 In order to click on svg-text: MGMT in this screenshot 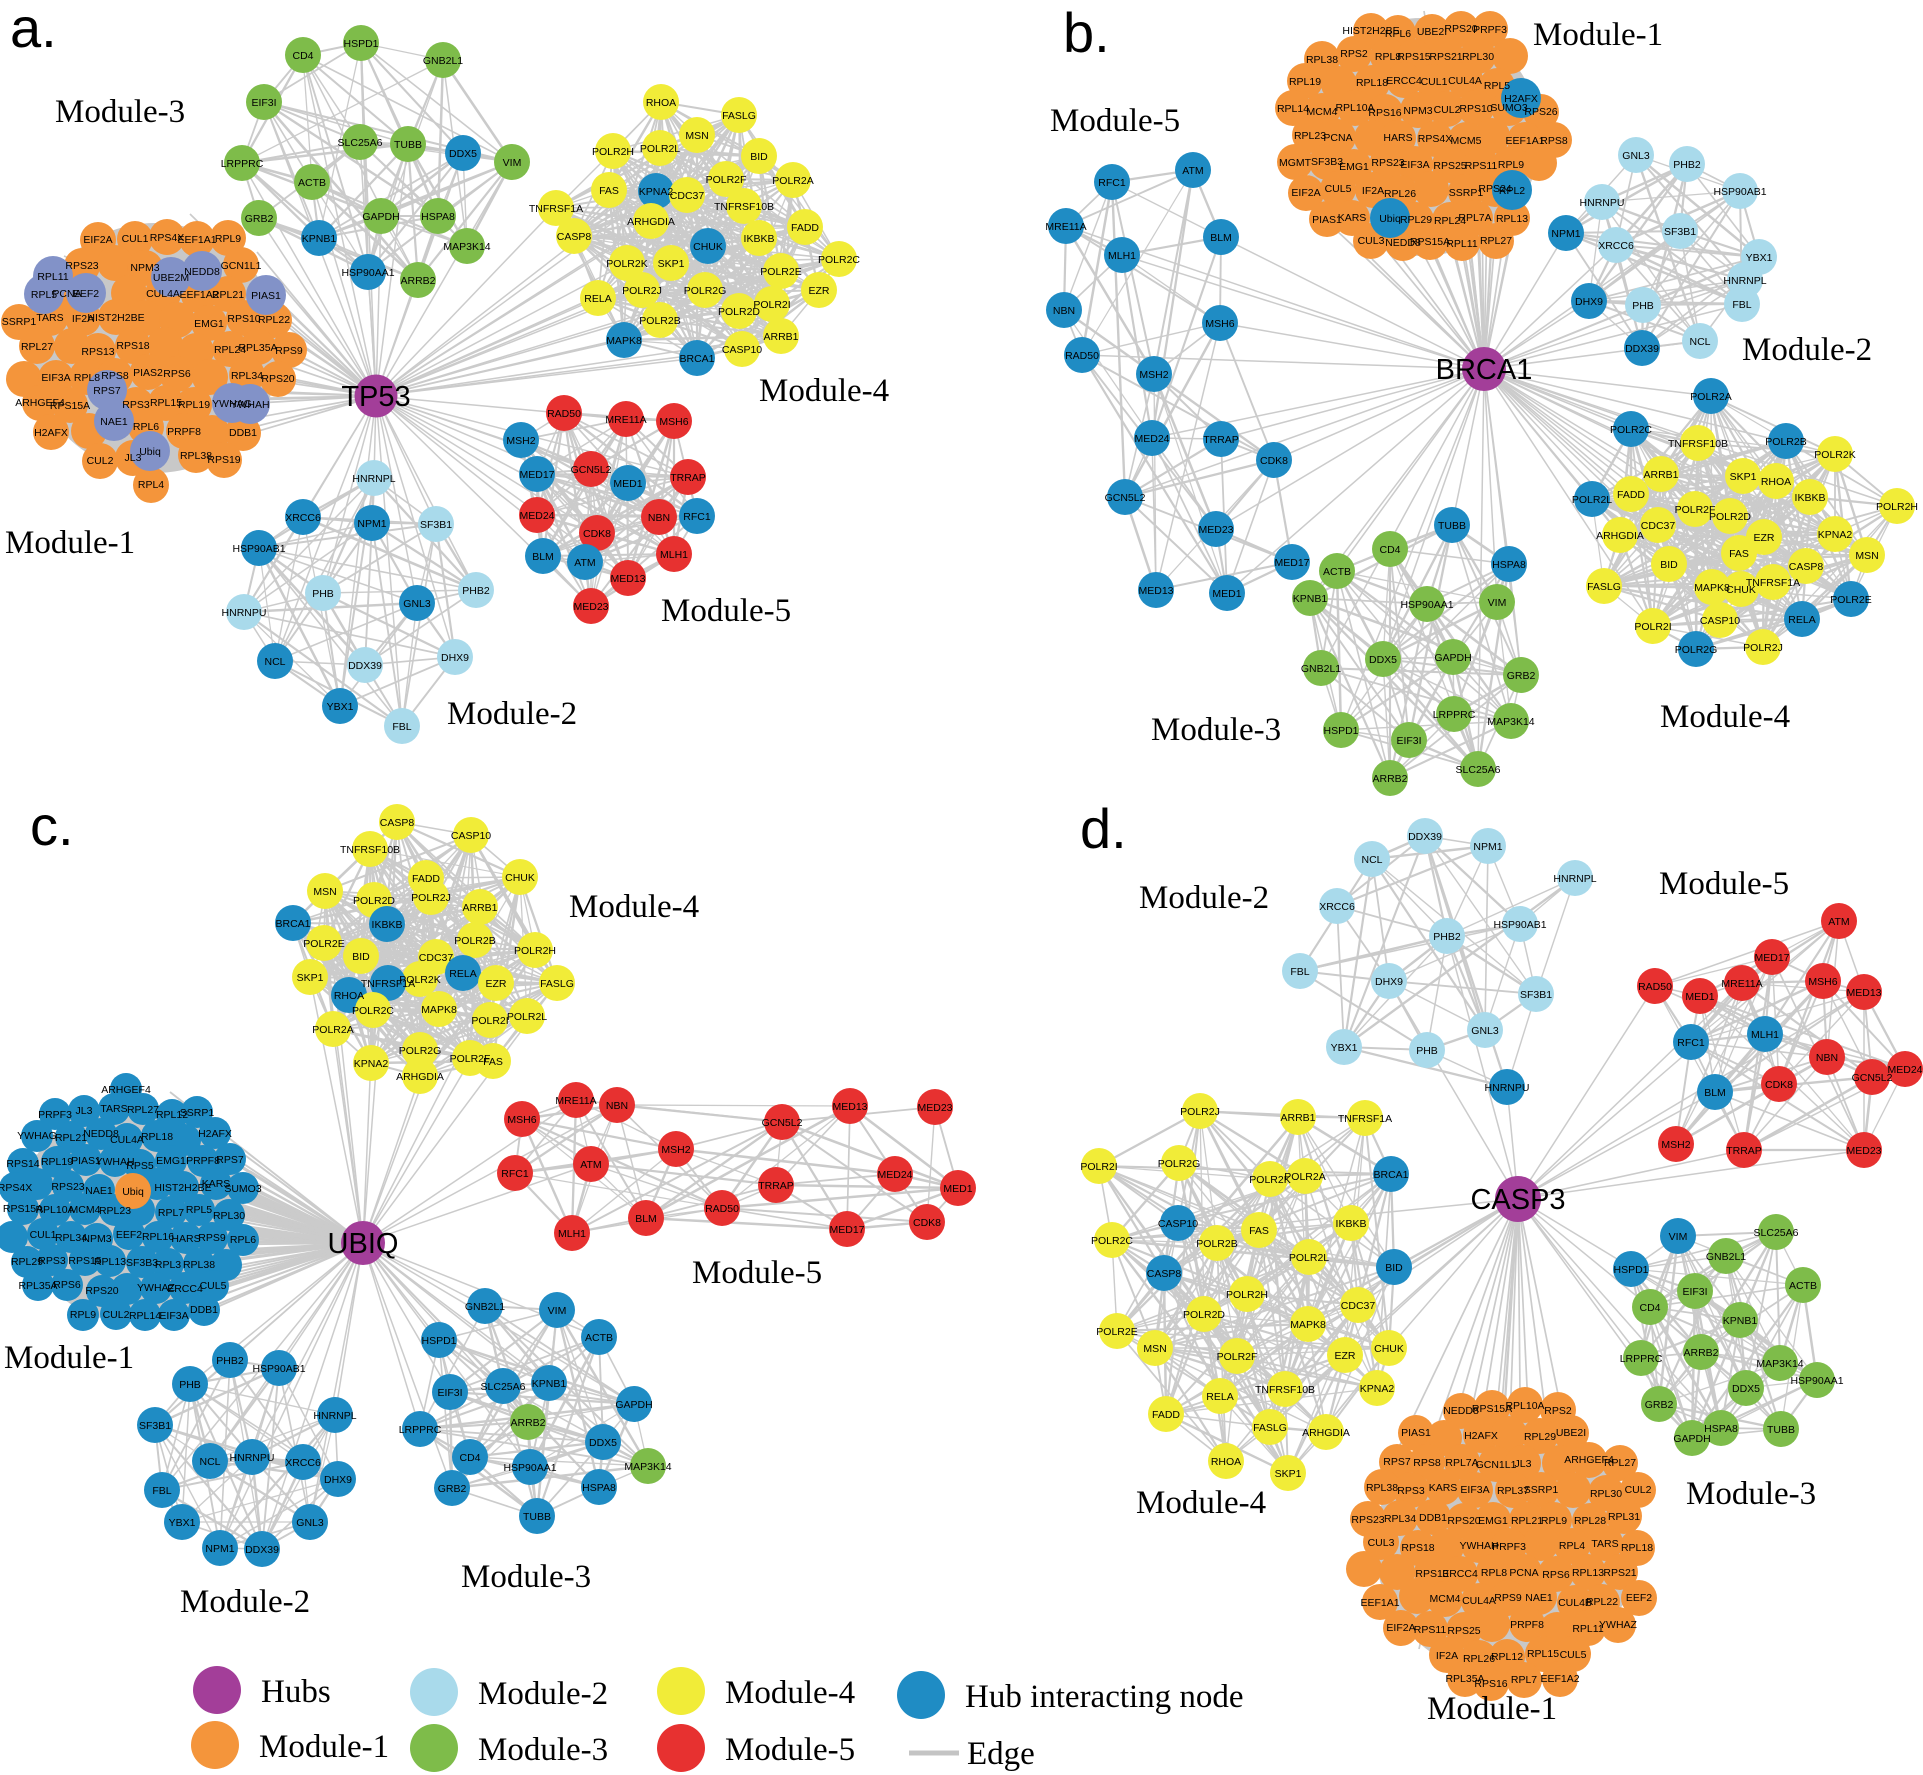, I will do `click(1295, 163)`.